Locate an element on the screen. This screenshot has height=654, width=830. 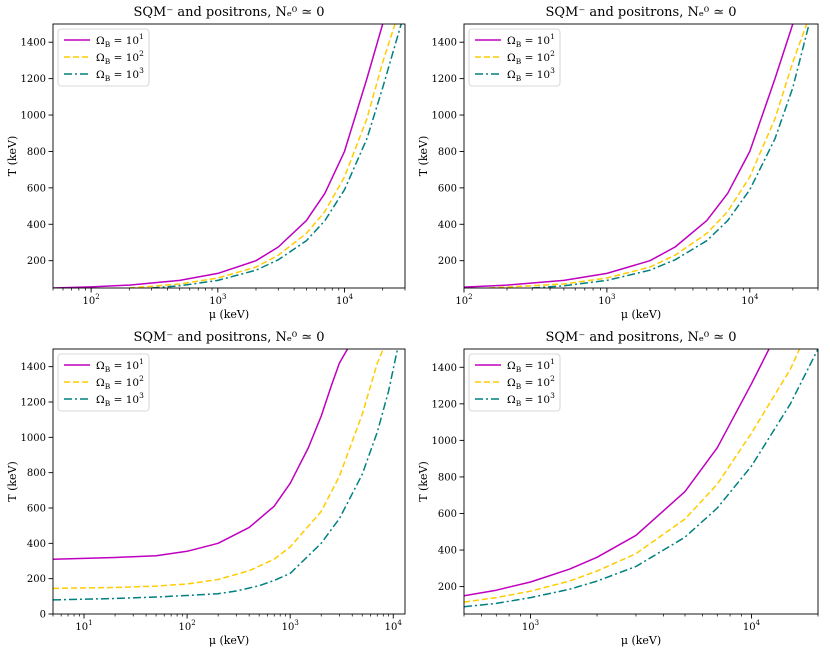
x-tick-label: 10¹ is located at coordinates (83, 626).